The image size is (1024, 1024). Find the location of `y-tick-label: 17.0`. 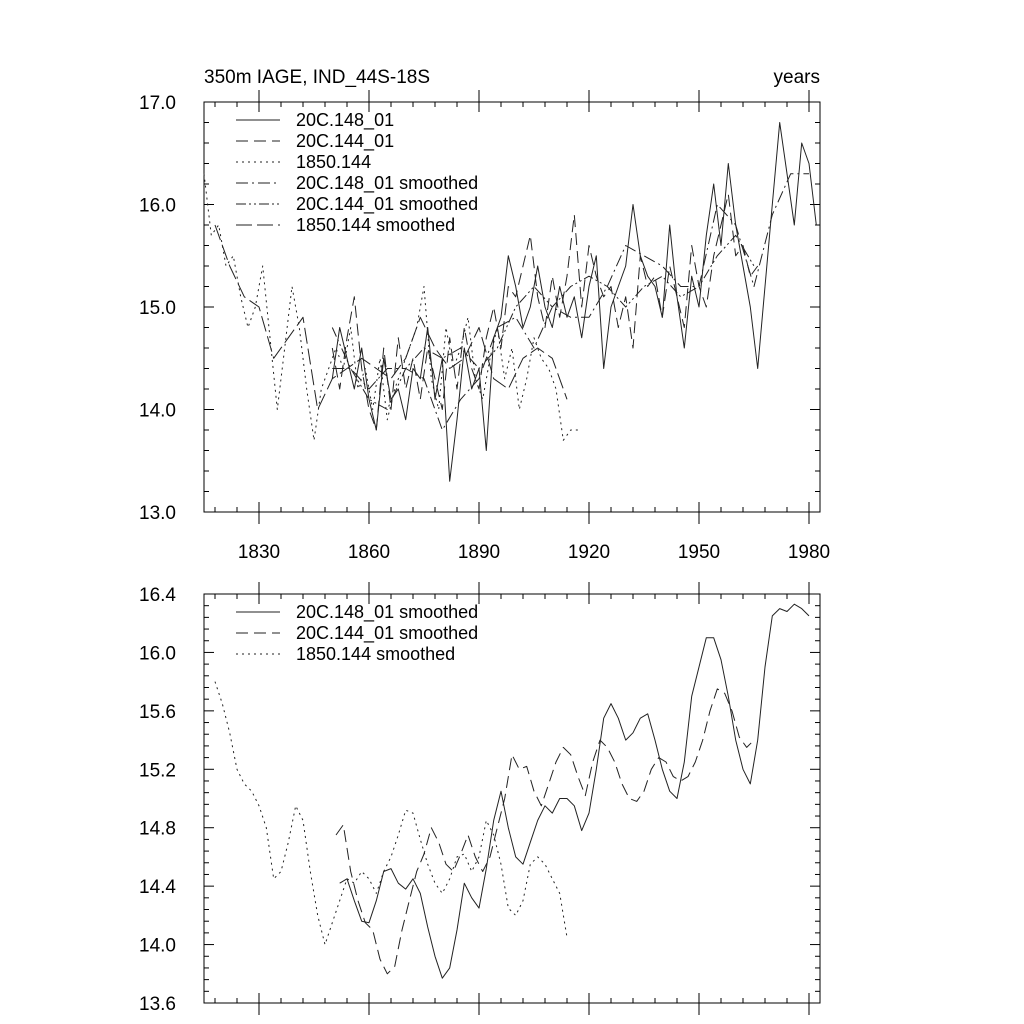

y-tick-label: 17.0 is located at coordinates (157, 103).